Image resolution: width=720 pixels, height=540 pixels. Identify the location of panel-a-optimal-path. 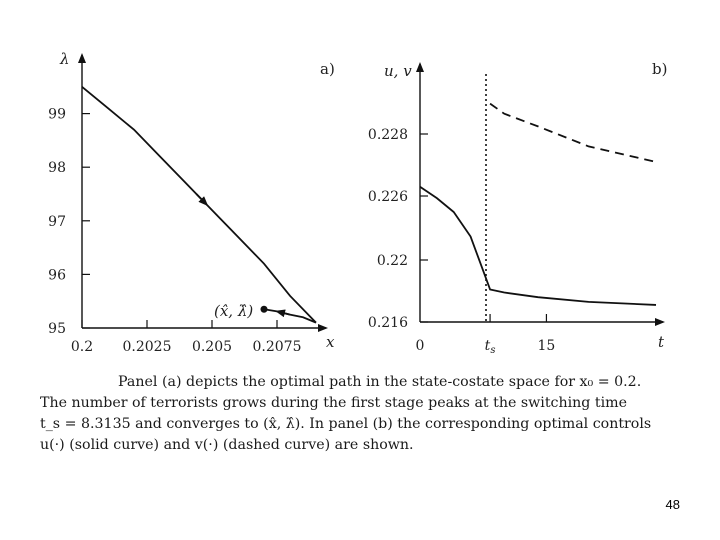
(199, 205).